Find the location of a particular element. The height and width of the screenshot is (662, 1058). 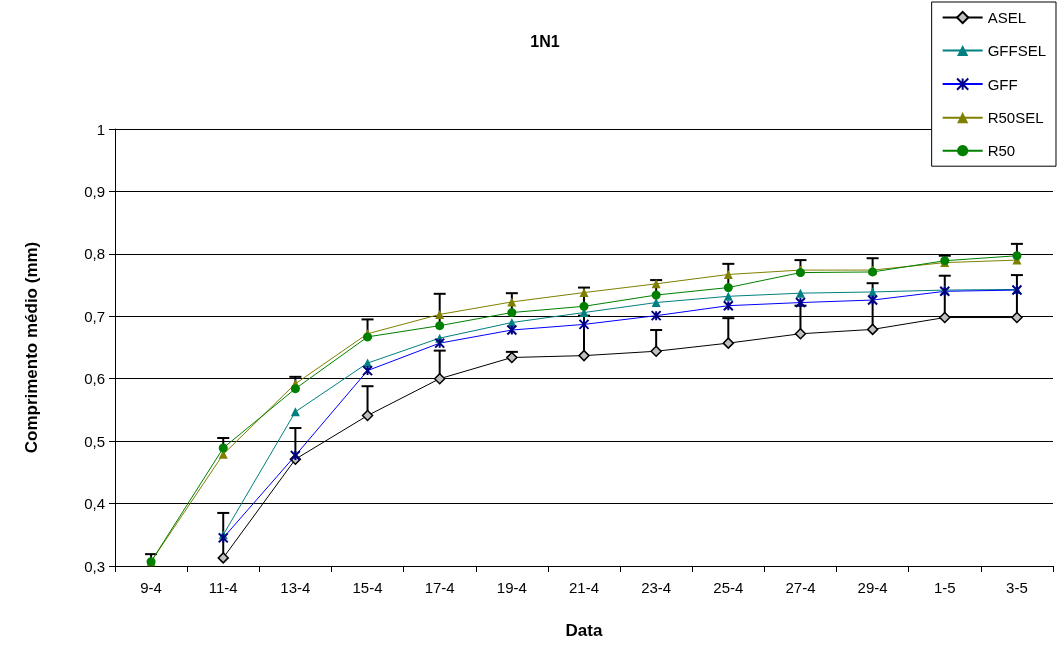

y-tick-label: 0,6 is located at coordinates (94, 379).